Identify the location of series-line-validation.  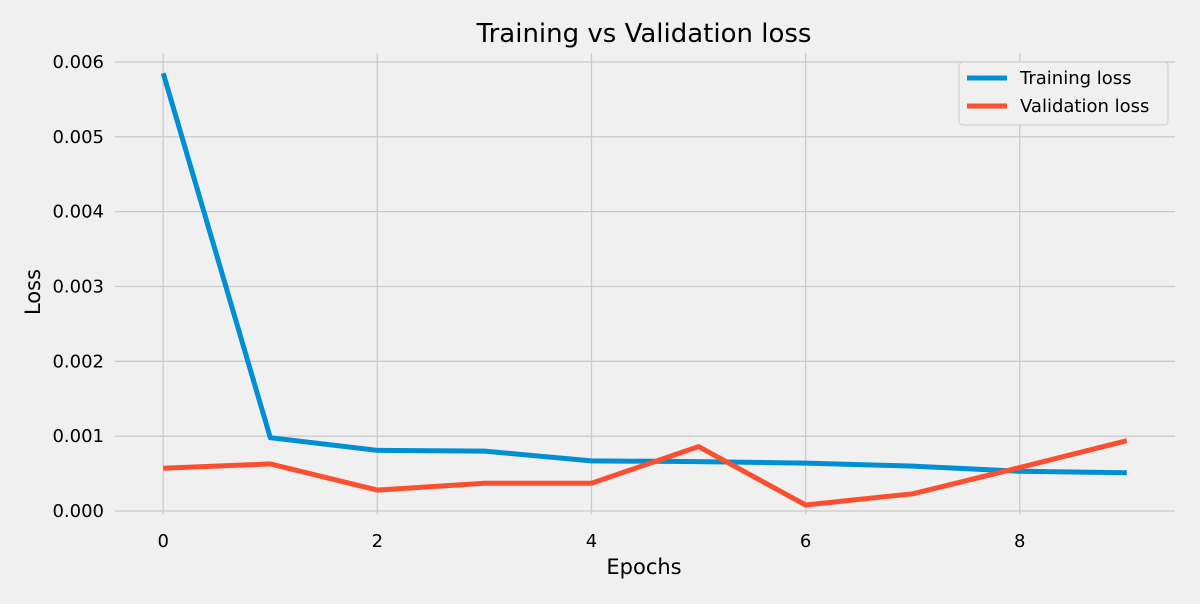
(645, 473).